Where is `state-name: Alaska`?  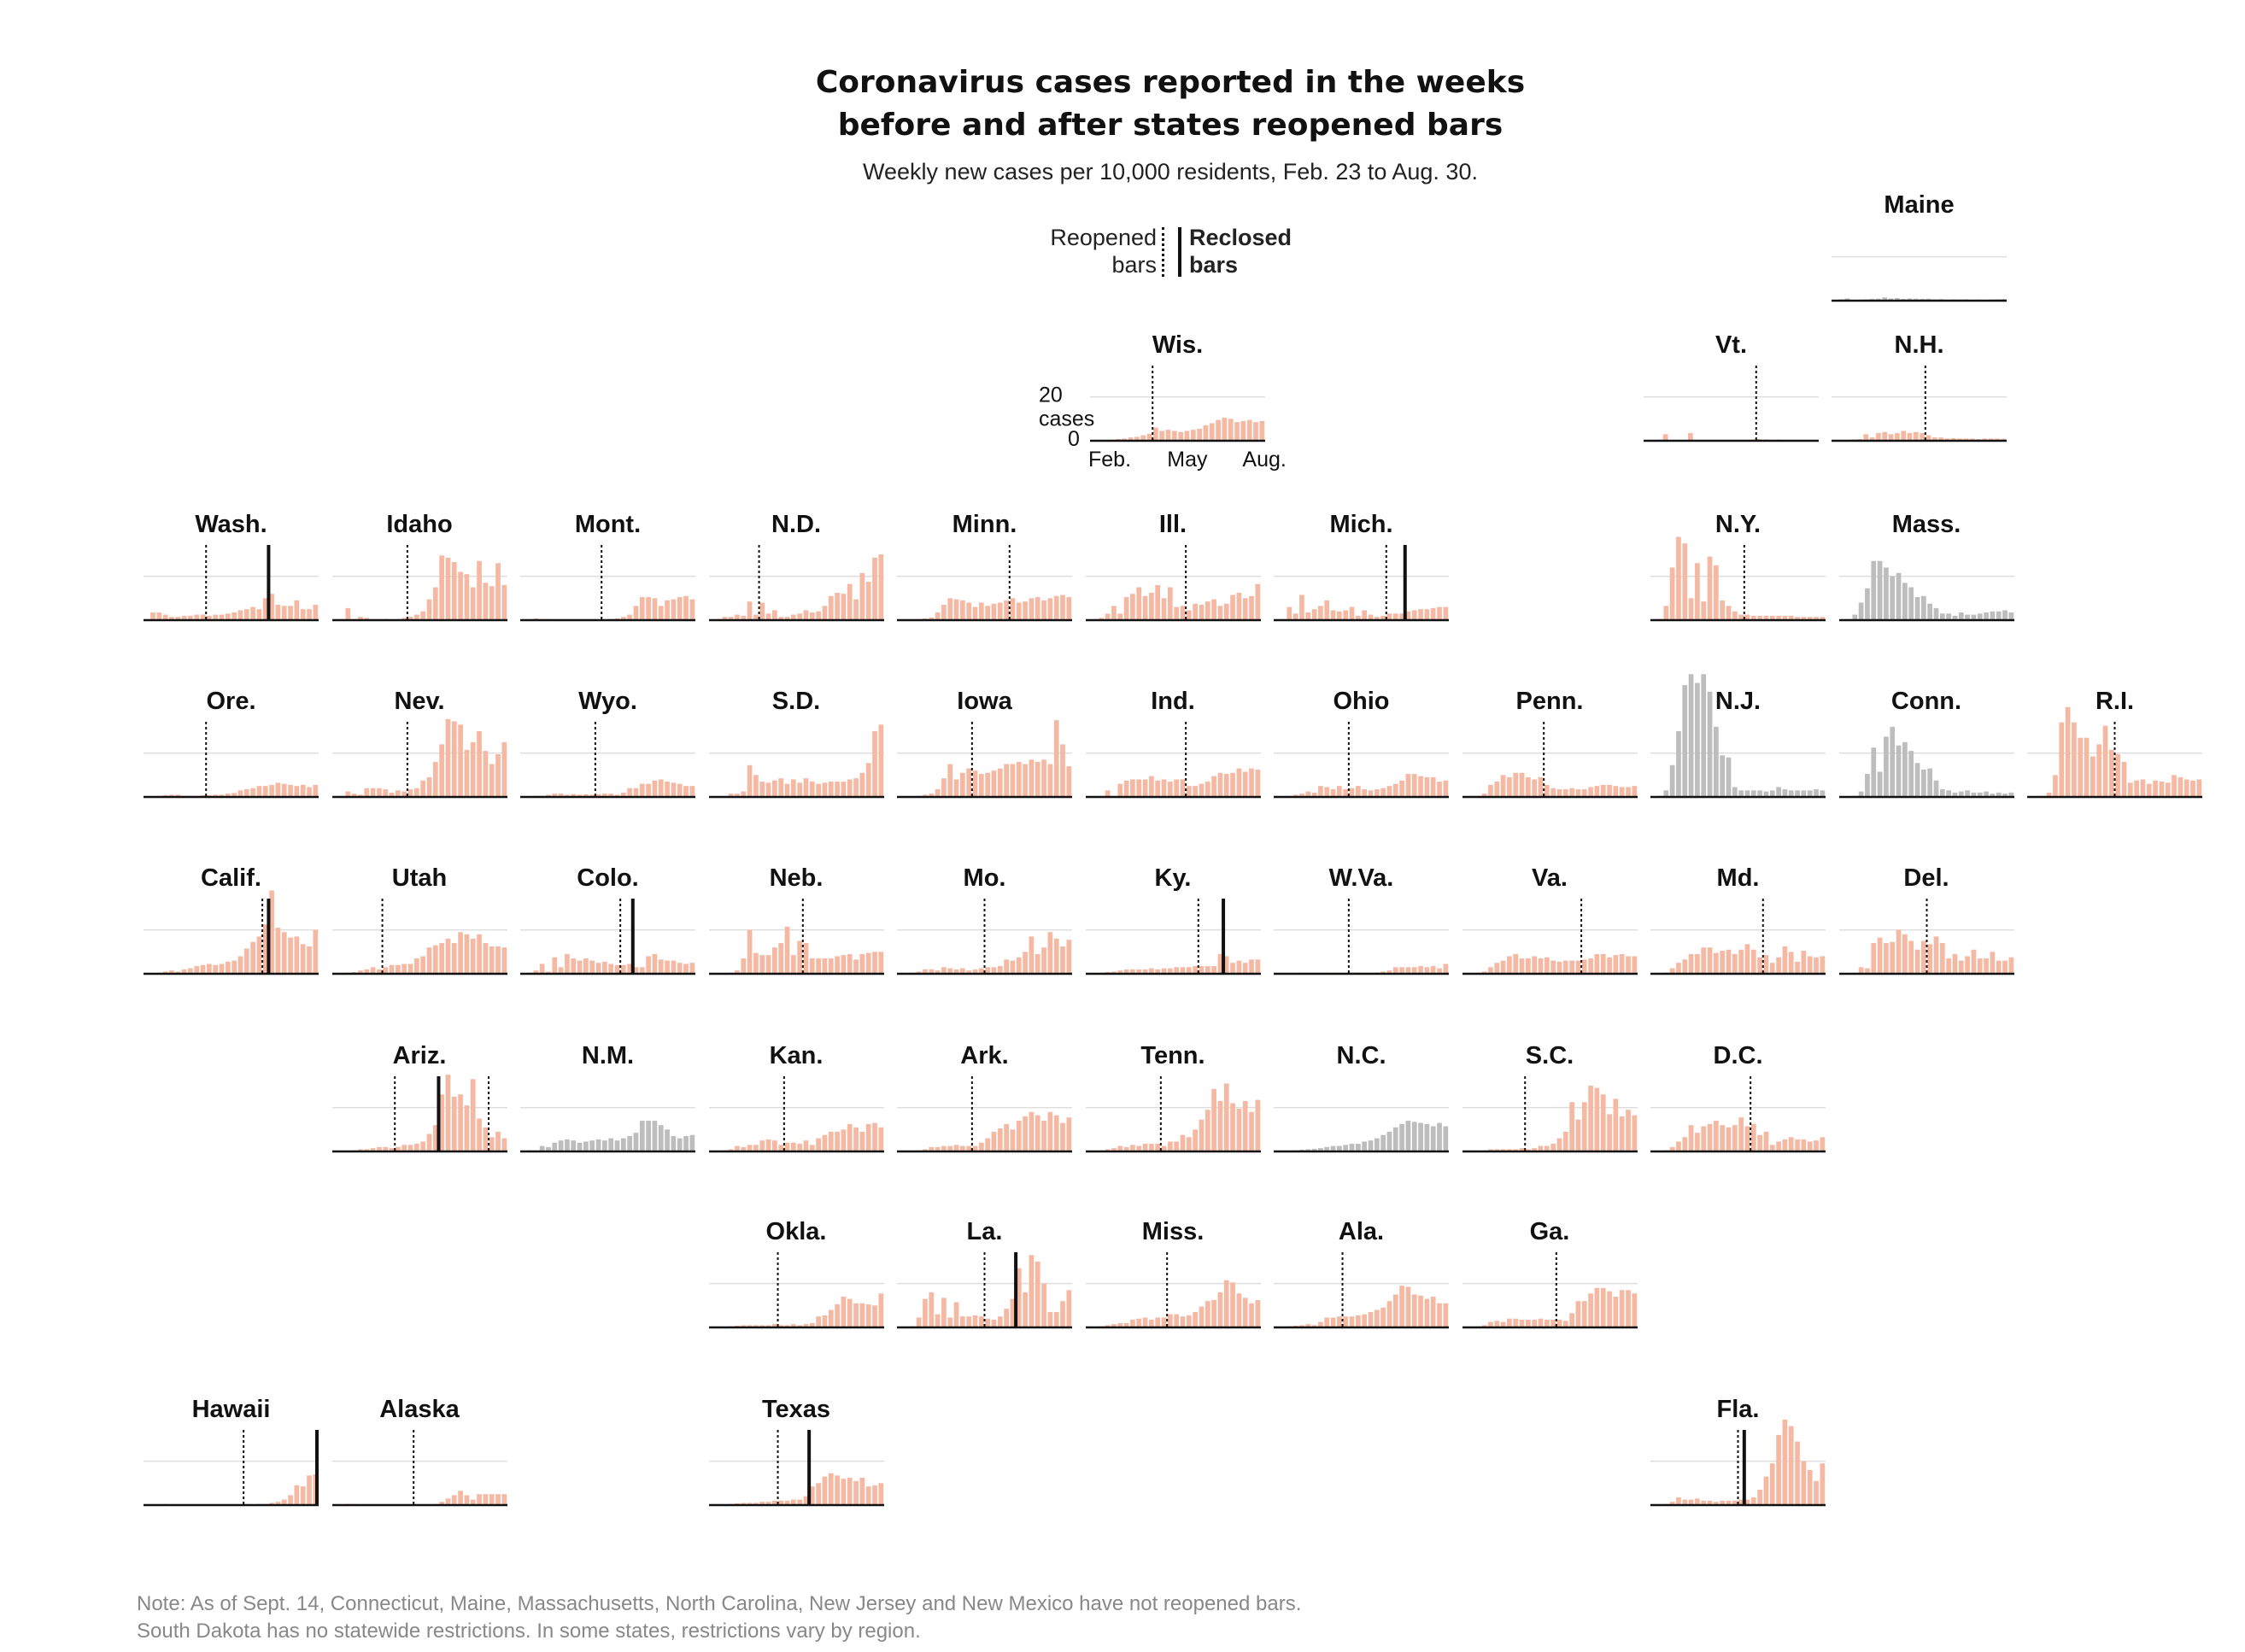 state-name: Alaska is located at coordinates (419, 1409).